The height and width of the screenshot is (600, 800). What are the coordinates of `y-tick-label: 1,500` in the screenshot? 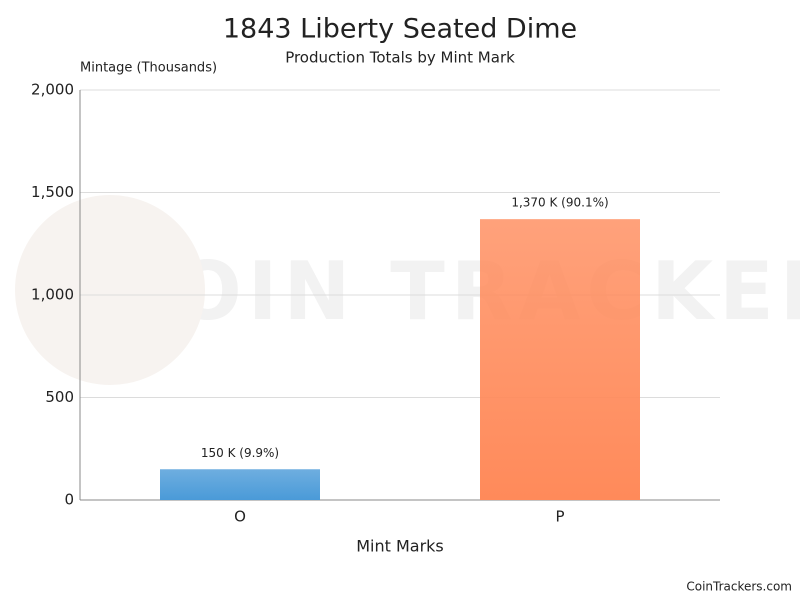 It's located at (52, 192).